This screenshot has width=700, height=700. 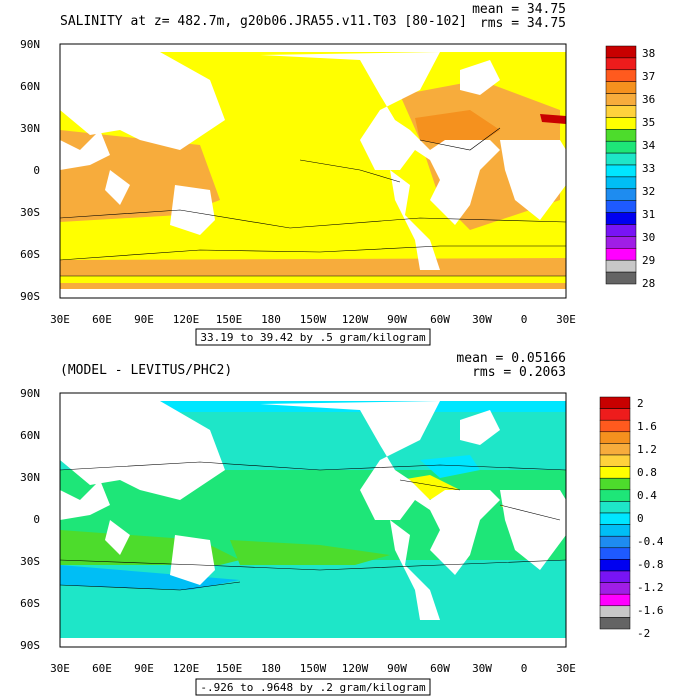 I want to click on colorbar-label: 34, so click(x=649, y=145).